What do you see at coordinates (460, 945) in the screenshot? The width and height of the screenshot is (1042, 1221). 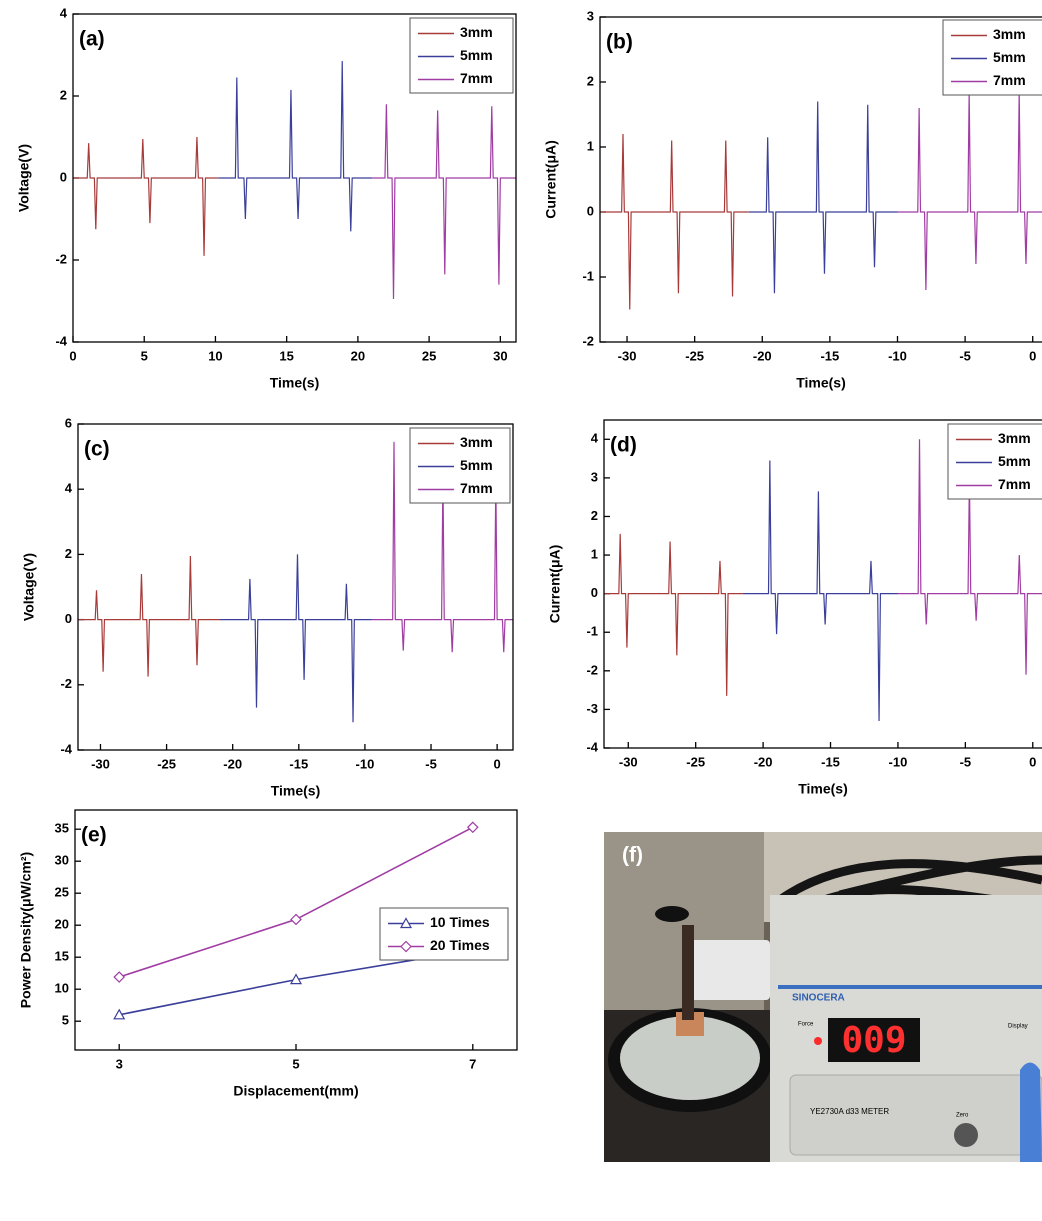 I see `legend-label: 20 Times` at bounding box center [460, 945].